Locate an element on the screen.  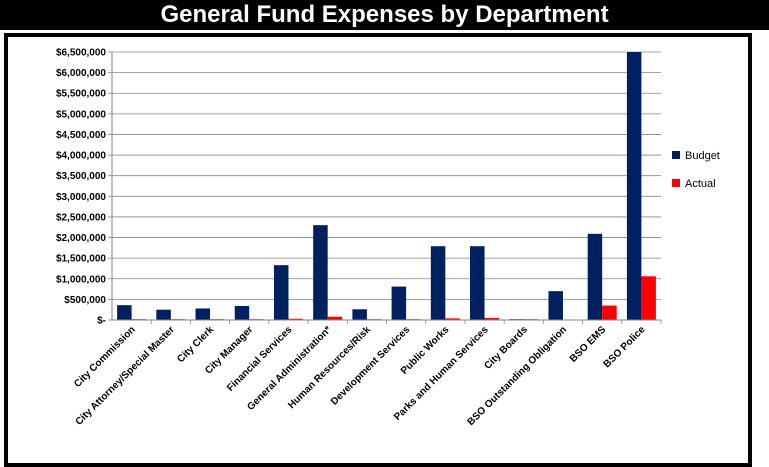
y-tick-label: $4,500,000 is located at coordinates (81, 135).